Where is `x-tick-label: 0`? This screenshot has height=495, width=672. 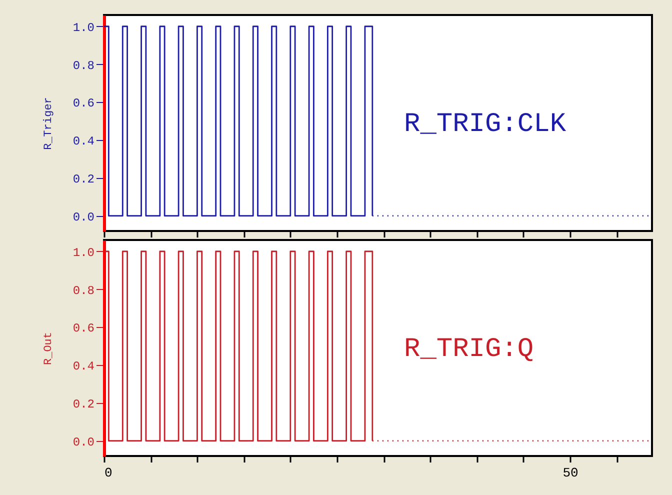 x-tick-label: 0 is located at coordinates (108, 473).